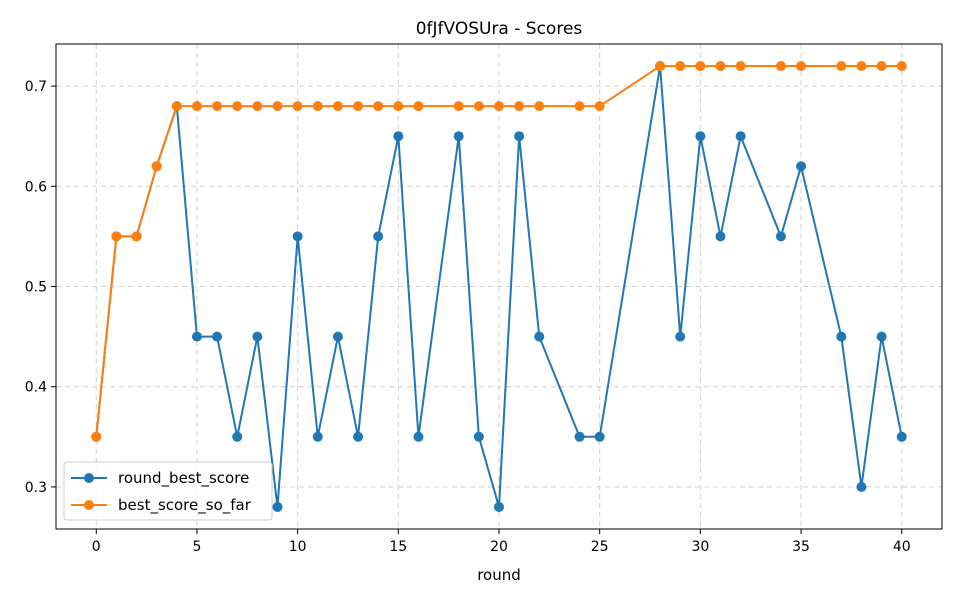 Image resolution: width=960 pixels, height=600 pixels. I want to click on x-tick-label: 15, so click(398, 547).